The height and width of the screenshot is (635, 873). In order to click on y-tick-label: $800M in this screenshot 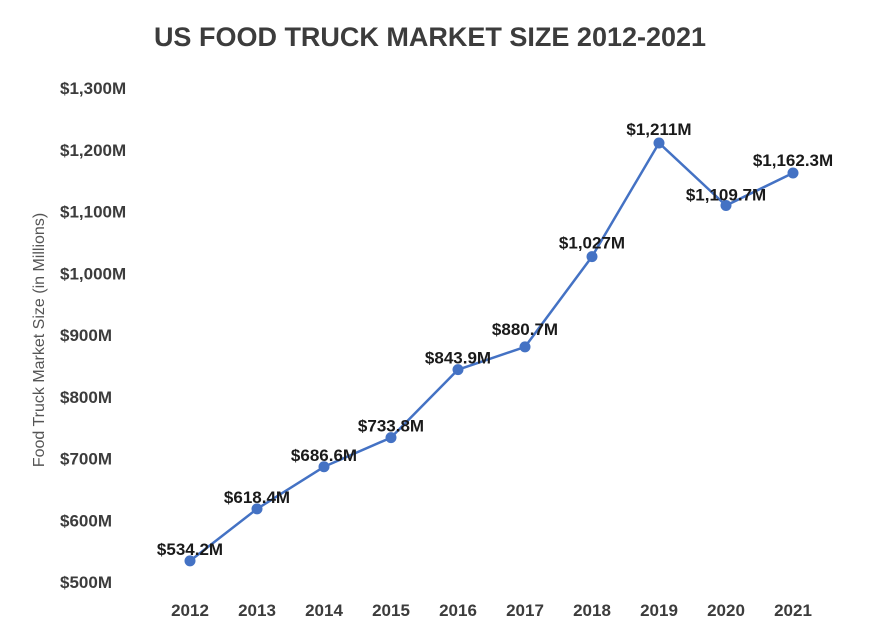, I will do `click(86, 397)`.